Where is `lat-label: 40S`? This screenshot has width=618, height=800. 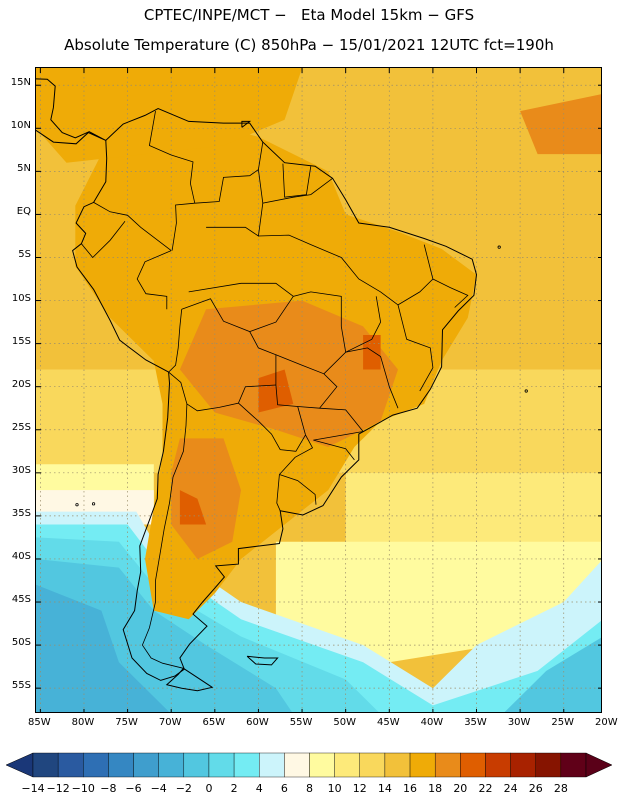
lat-label: 40S is located at coordinates (21, 556).